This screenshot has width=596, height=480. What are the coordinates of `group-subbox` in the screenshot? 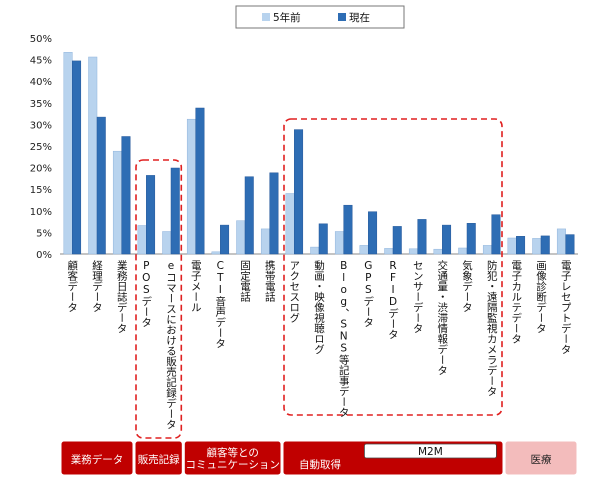 It's located at (430, 451).